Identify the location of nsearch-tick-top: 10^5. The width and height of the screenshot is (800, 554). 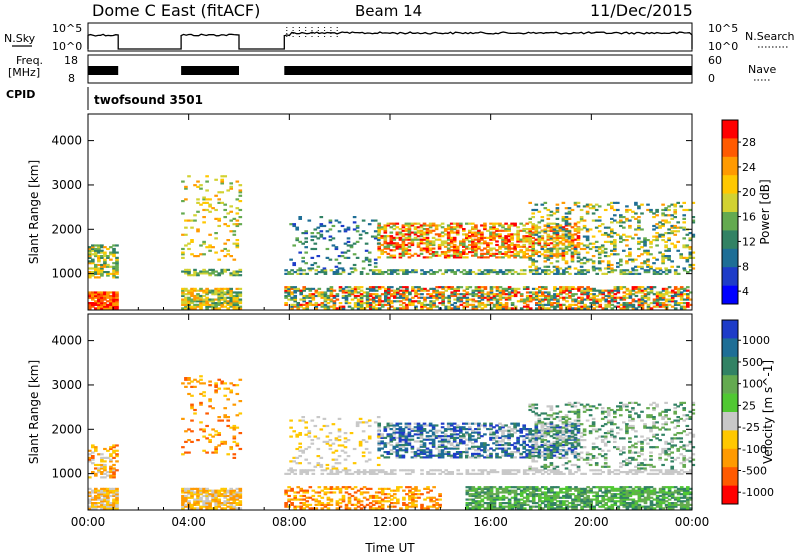
(723, 28).